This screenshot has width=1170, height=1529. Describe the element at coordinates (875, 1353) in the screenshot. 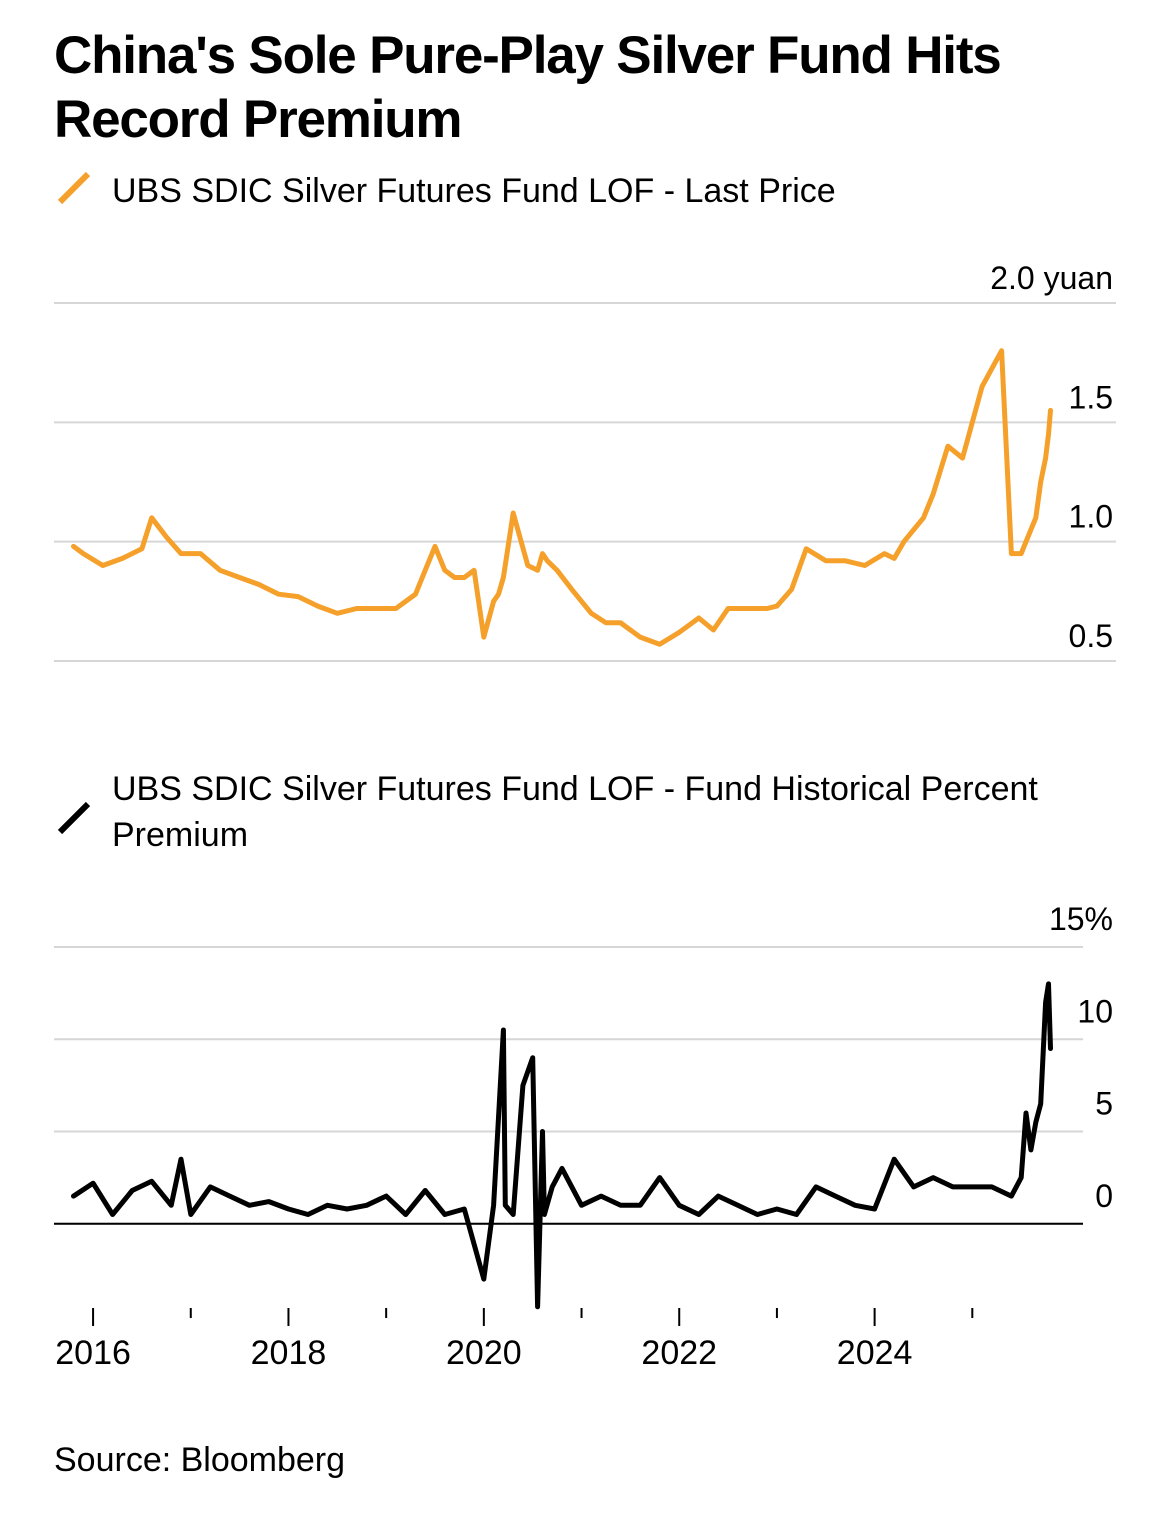

I see `x-tick-label: 2024` at that location.